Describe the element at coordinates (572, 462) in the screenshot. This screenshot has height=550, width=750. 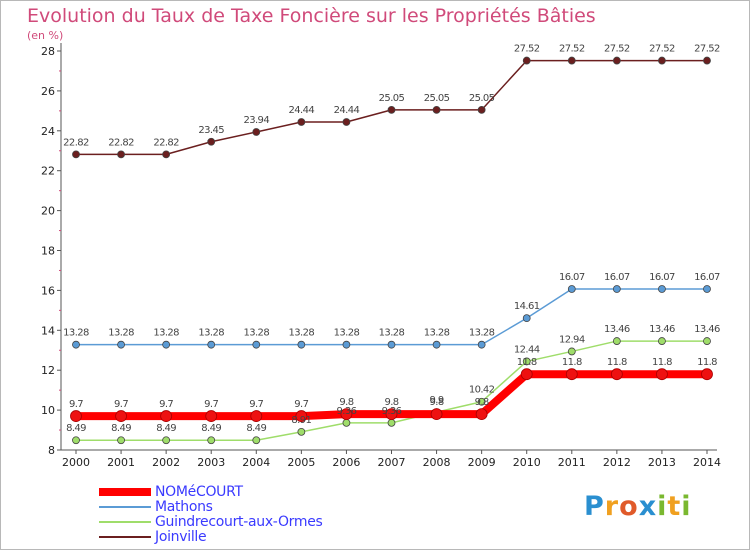
I see `x-tick-label: 2011` at that location.